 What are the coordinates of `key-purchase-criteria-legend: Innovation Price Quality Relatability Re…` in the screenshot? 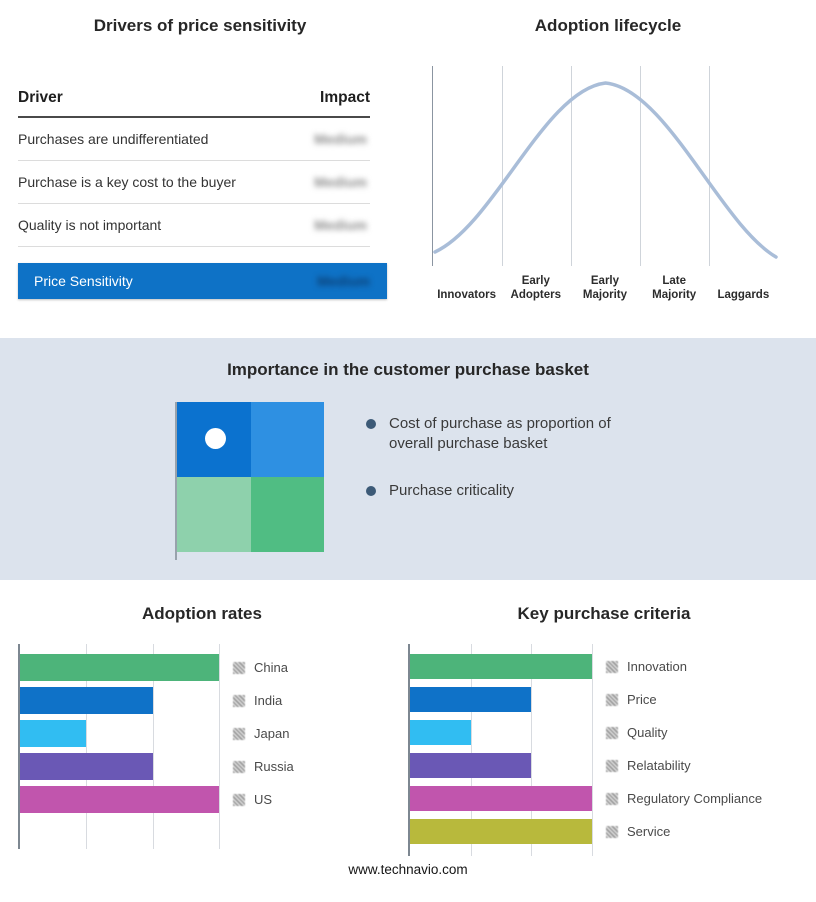 It's located at (684, 750).